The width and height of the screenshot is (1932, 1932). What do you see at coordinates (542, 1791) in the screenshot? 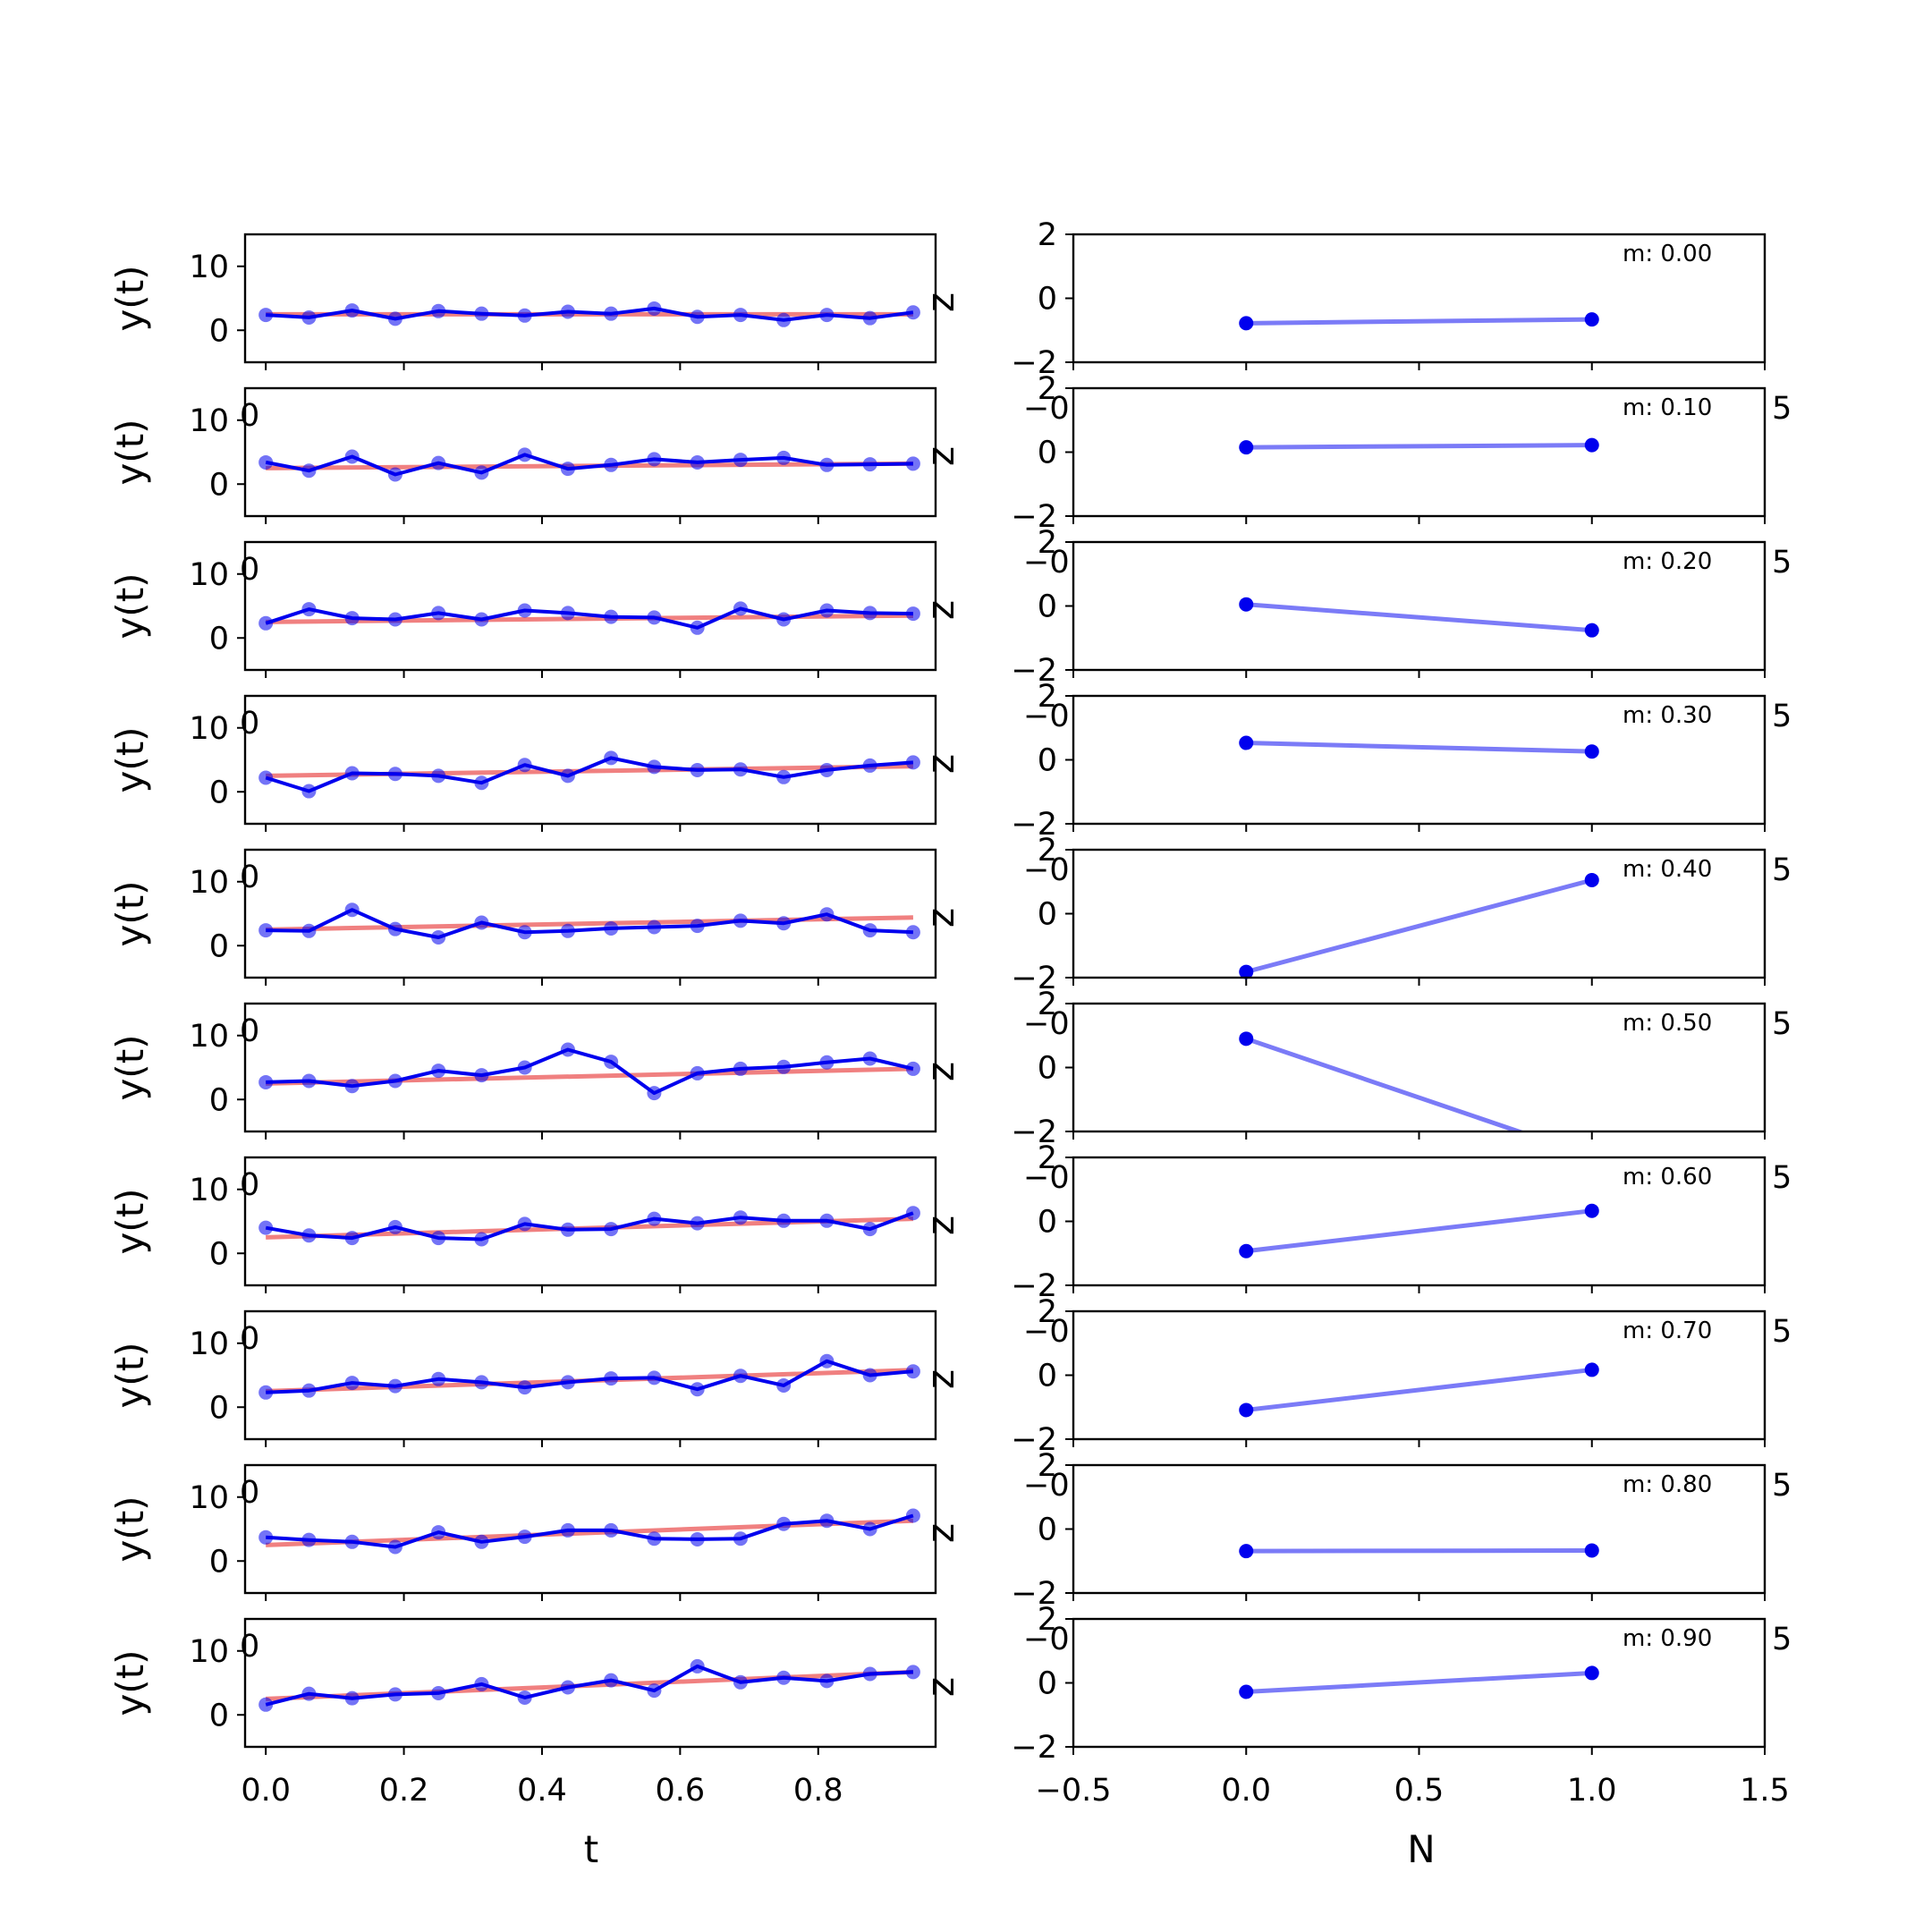
I see `x-tick-label: 0.4` at bounding box center [542, 1791].